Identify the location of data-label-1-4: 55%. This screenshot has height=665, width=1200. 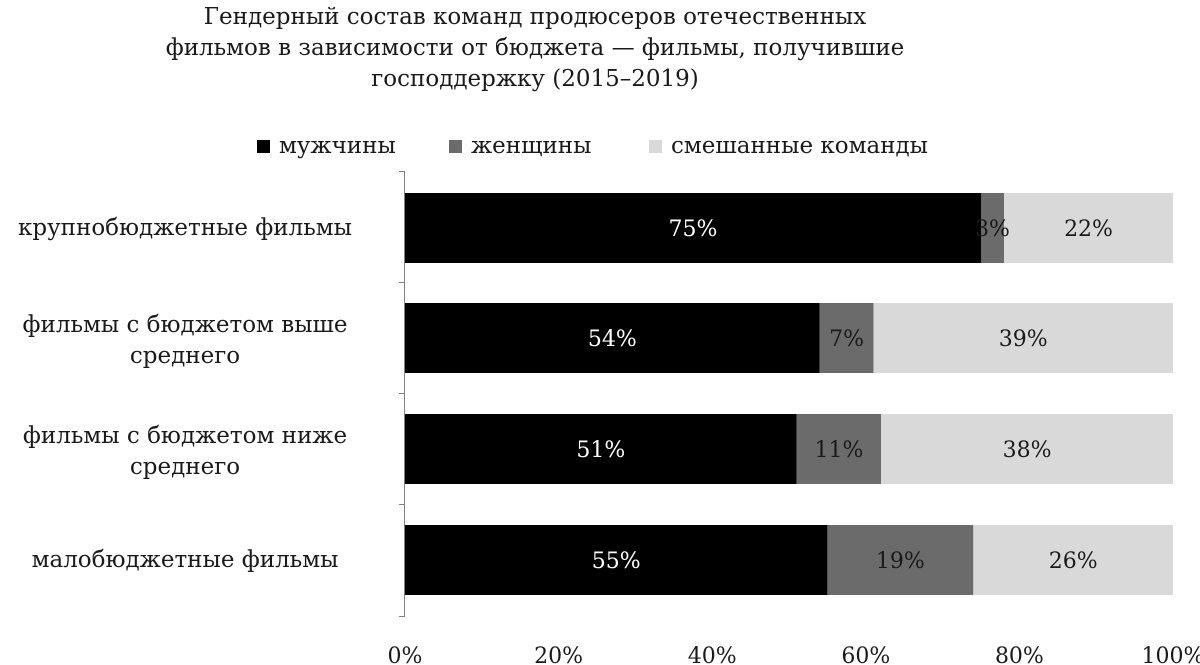
(616, 561).